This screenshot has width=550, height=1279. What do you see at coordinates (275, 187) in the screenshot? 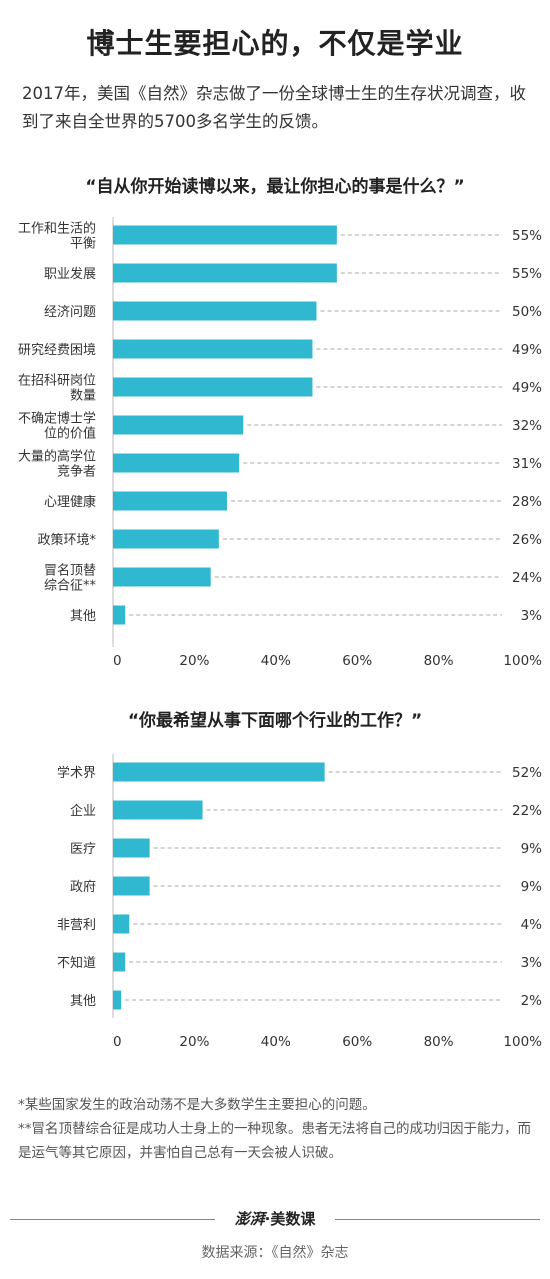
I see `chart1-title: “自从你开始读博以来，最让你担心的事是什么？”` at bounding box center [275, 187].